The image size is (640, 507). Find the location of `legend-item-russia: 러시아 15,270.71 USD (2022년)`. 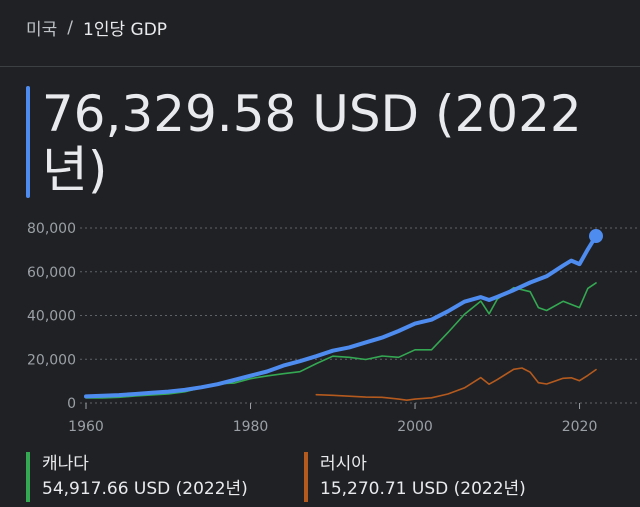

legend-item-russia: 러시아 15,270.71 USD (2022년) is located at coordinates (415, 477).